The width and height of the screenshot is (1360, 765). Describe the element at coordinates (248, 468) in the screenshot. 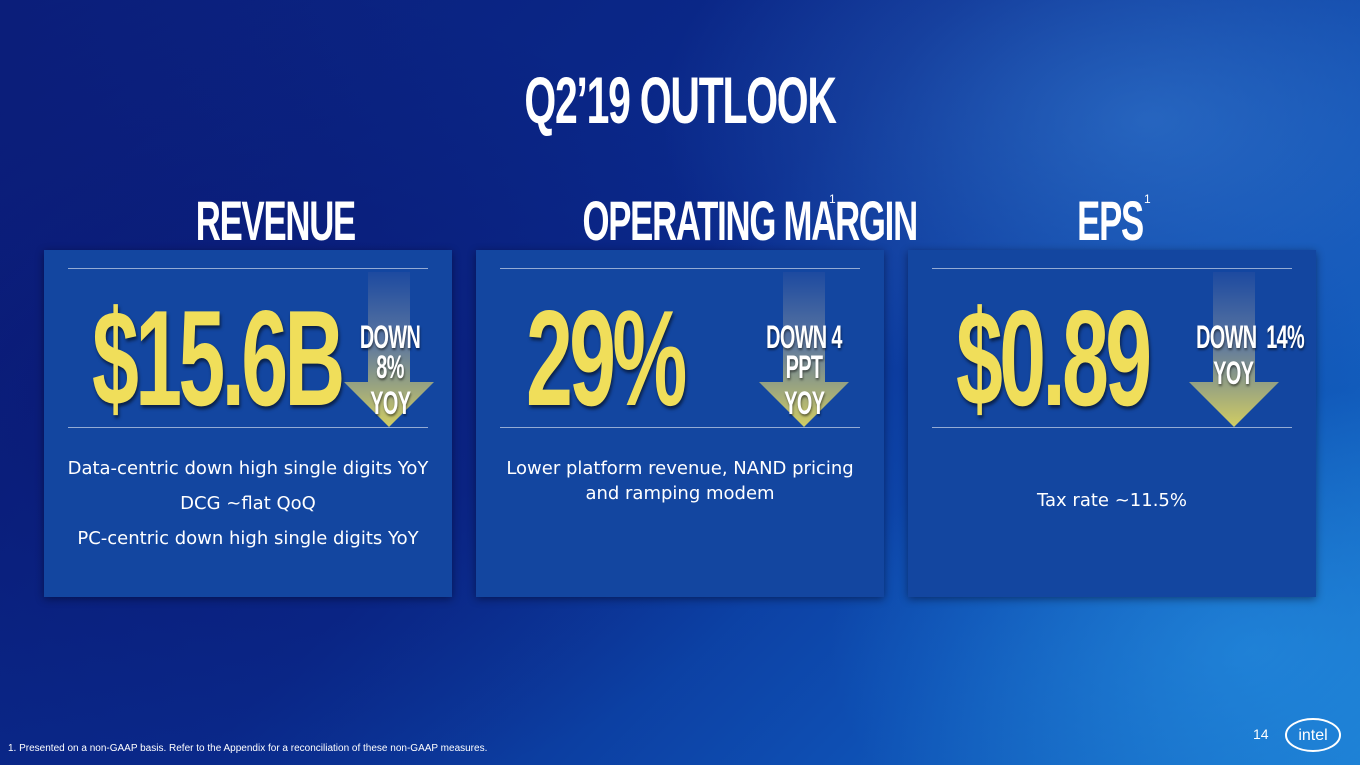

I see `note-line: Data-centric down high single digits YoY` at that location.